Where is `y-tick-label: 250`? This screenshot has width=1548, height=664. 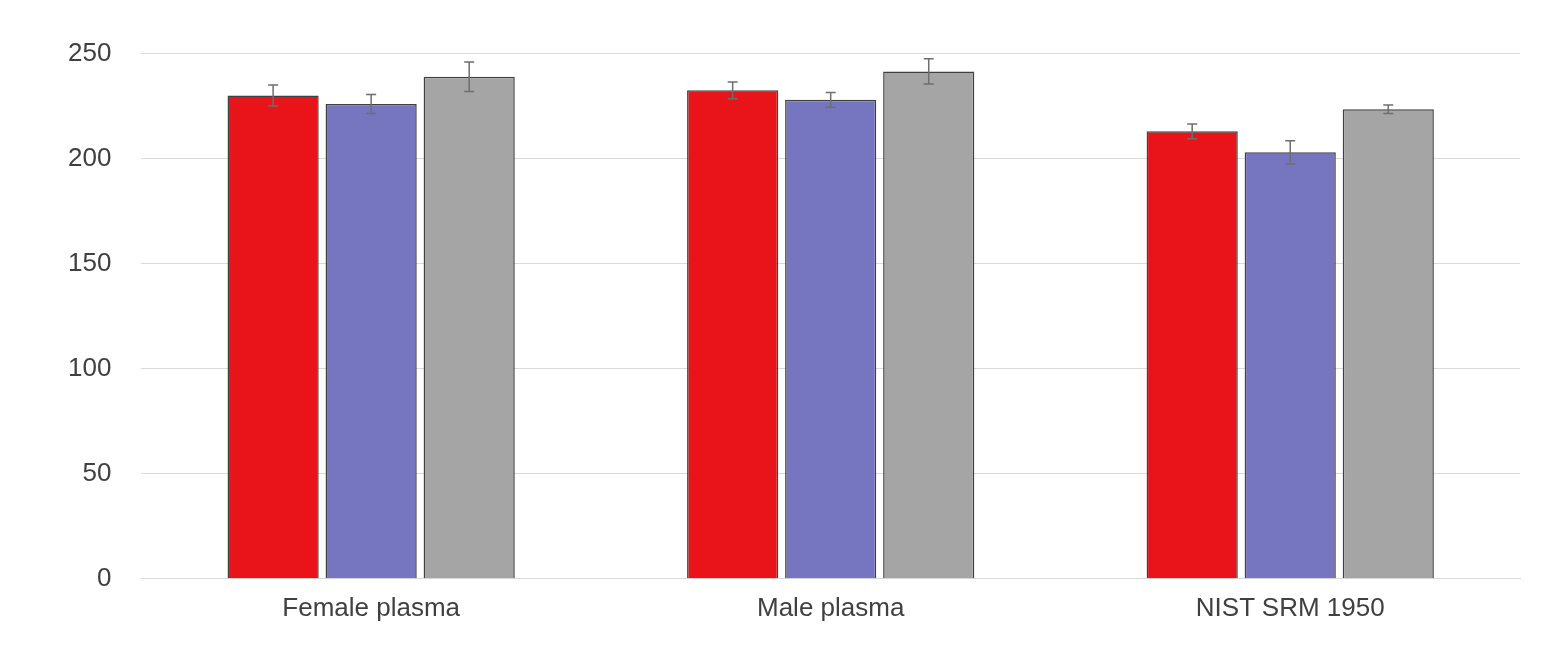 y-tick-label: 250 is located at coordinates (89, 51).